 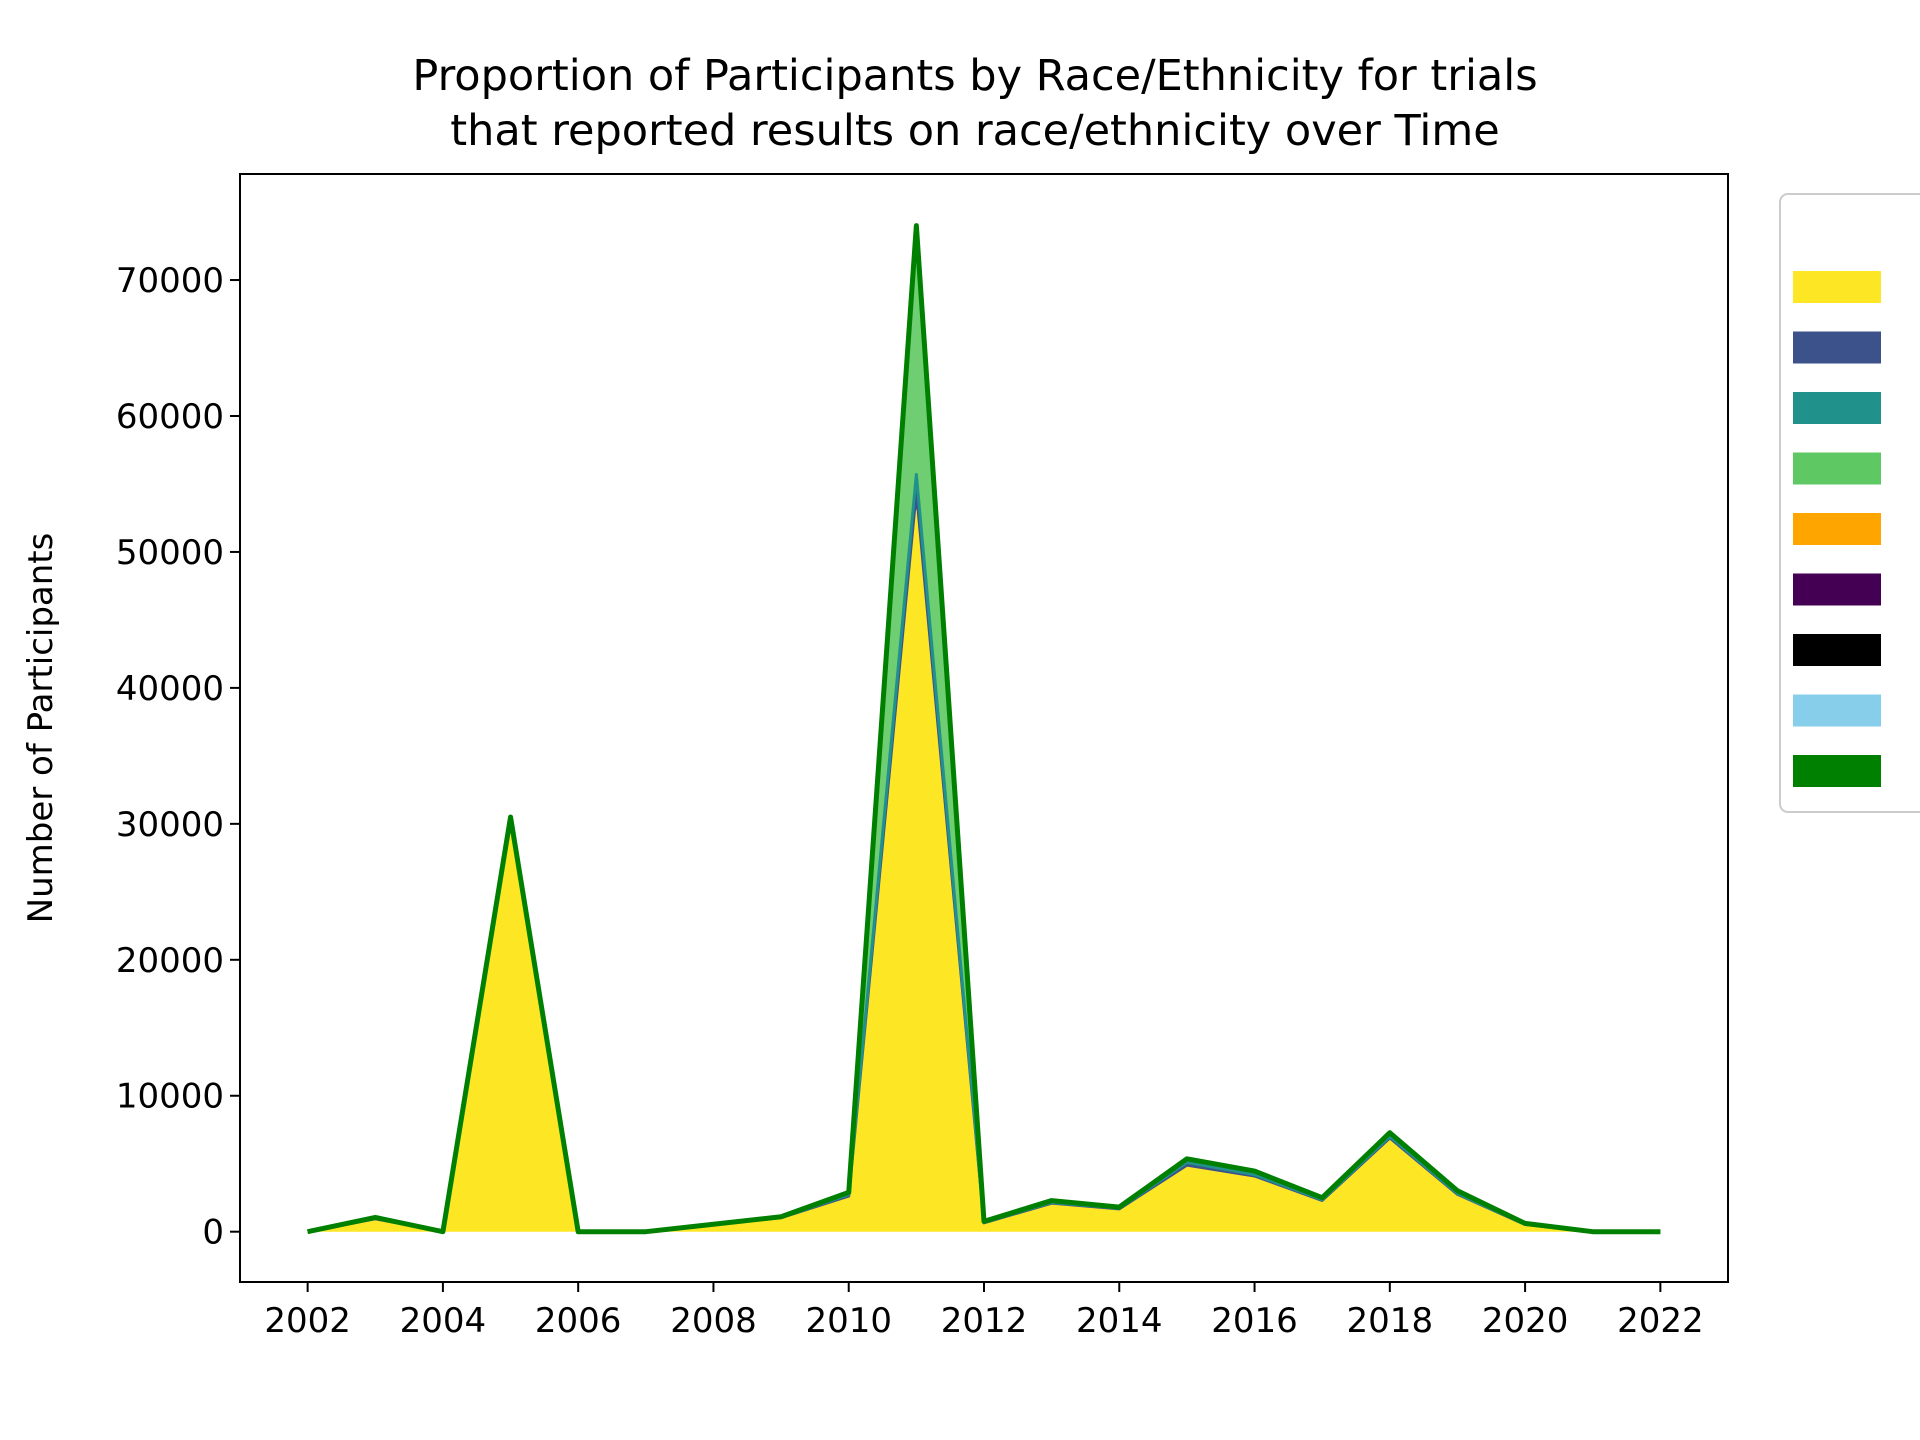 What do you see at coordinates (170, 1097) in the screenshot?
I see `y-tick-label: 10000` at bounding box center [170, 1097].